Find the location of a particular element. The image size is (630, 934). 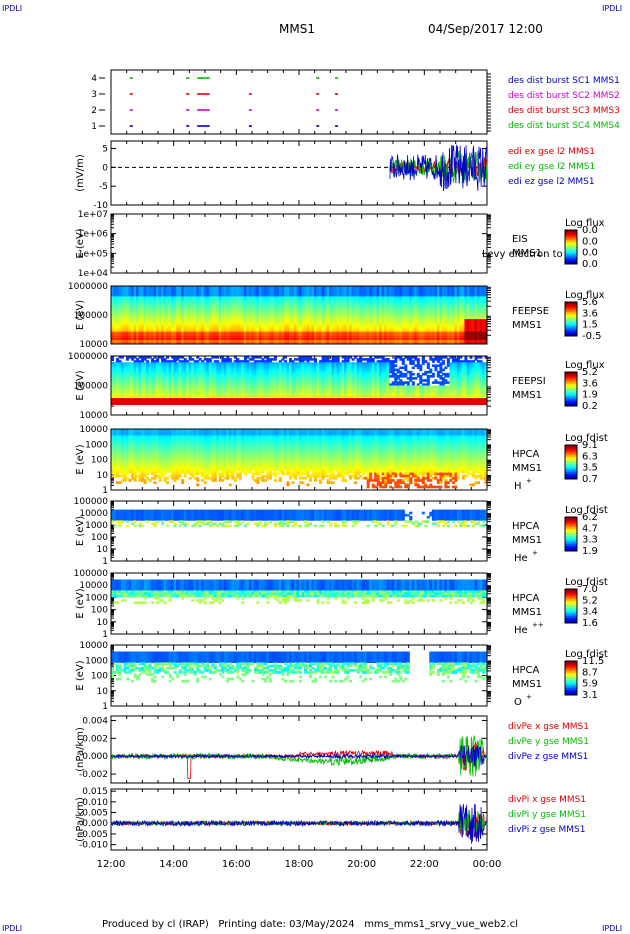

colorbar-tick-label: 3.6 is located at coordinates (590, 313).